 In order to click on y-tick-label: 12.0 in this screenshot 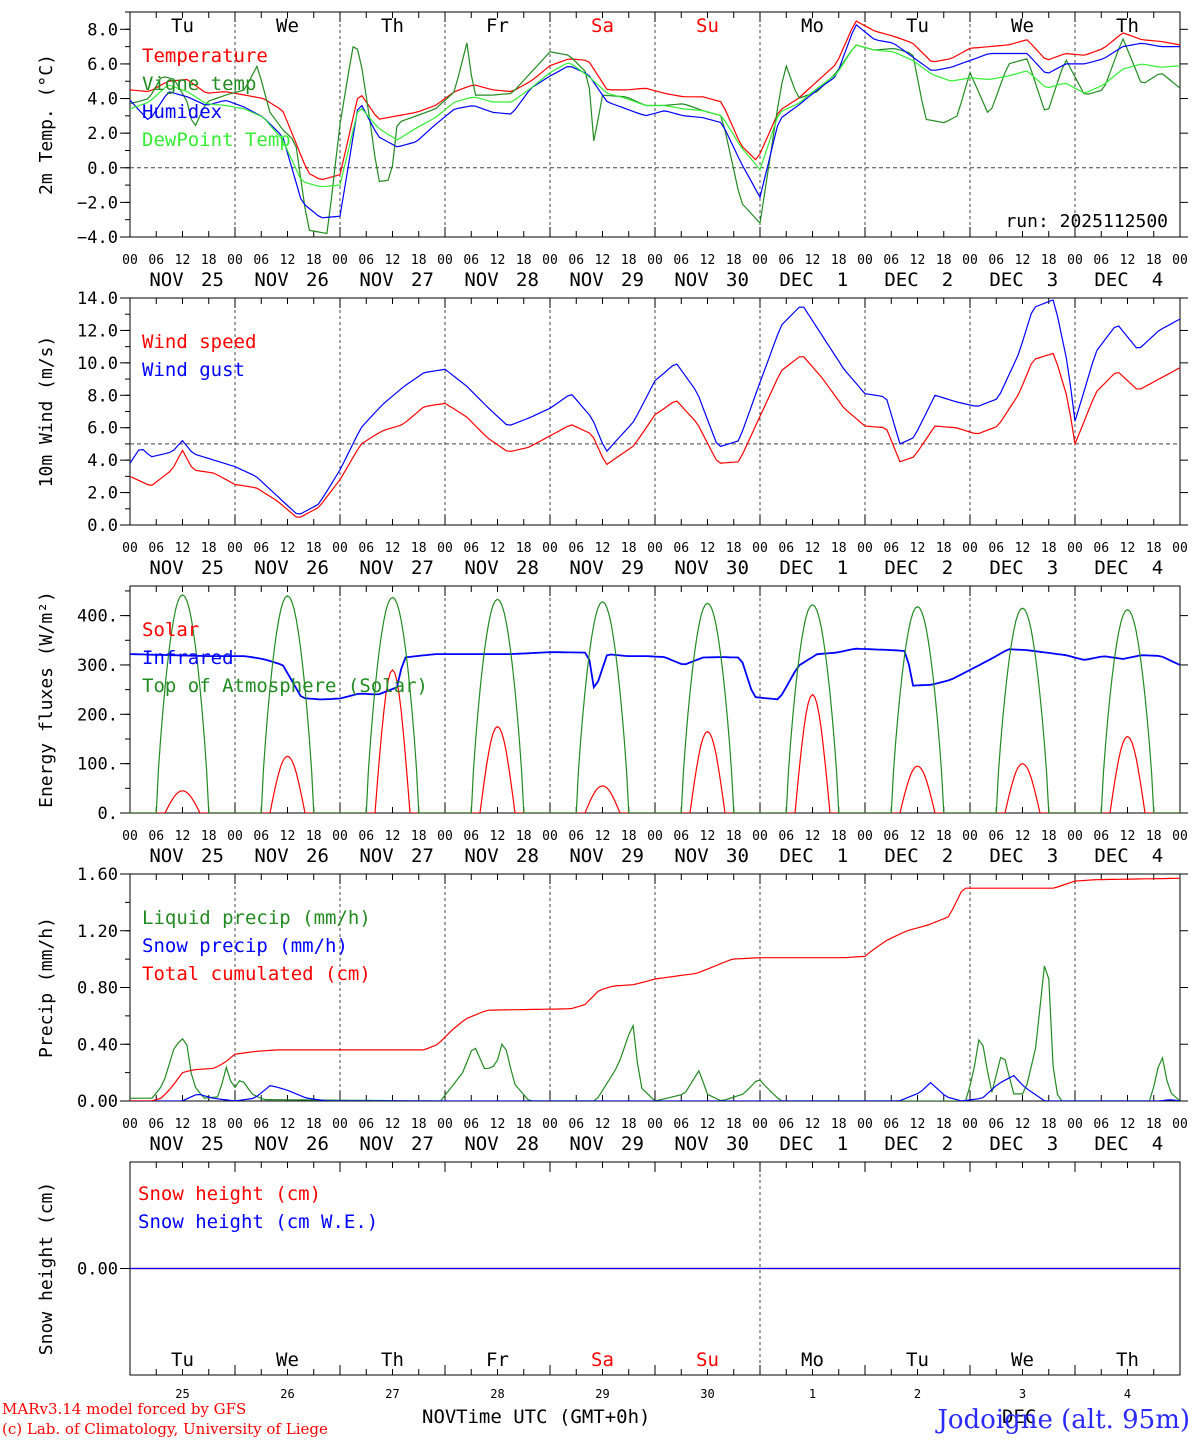, I will do `click(97, 331)`.